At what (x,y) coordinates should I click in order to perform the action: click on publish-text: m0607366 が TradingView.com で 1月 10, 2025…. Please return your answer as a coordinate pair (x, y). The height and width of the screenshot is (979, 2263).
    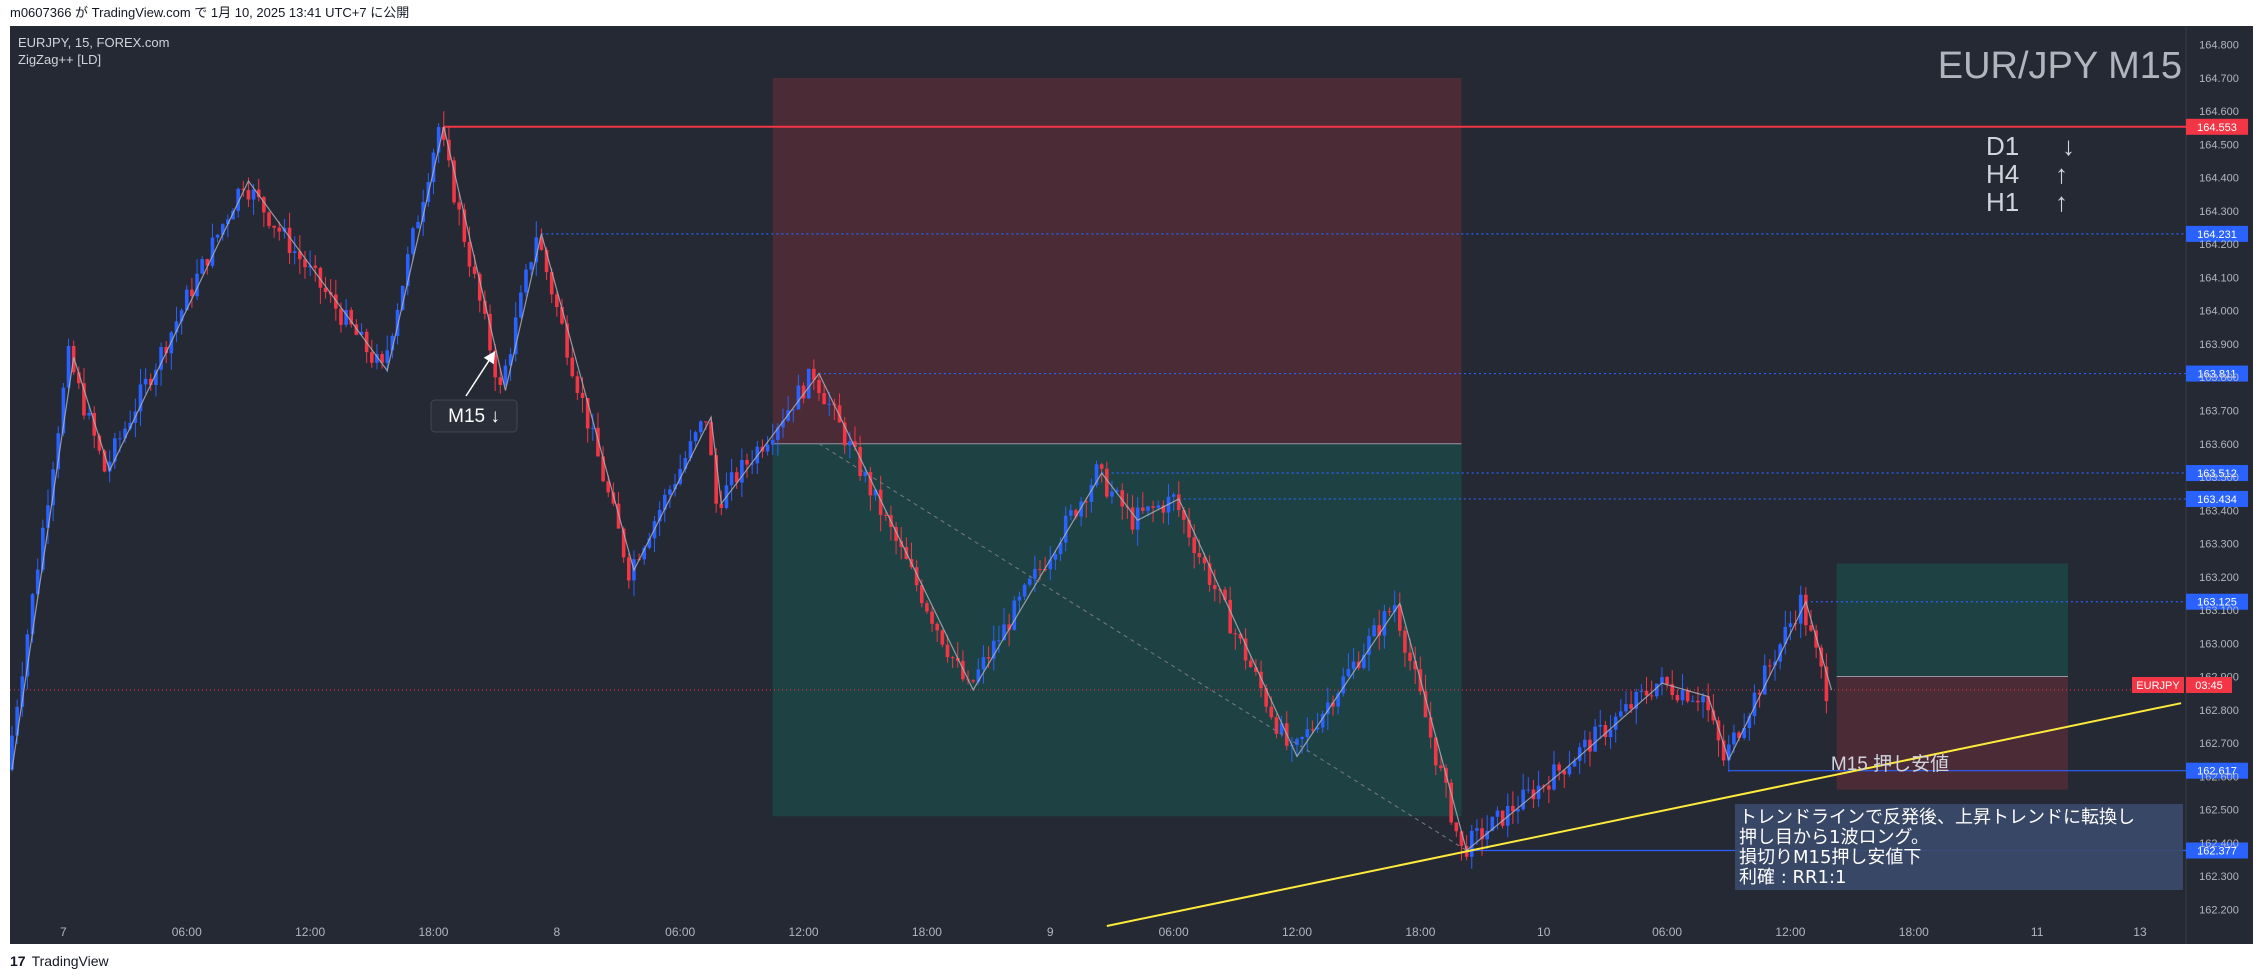
    Looking at the image, I should click on (210, 12).